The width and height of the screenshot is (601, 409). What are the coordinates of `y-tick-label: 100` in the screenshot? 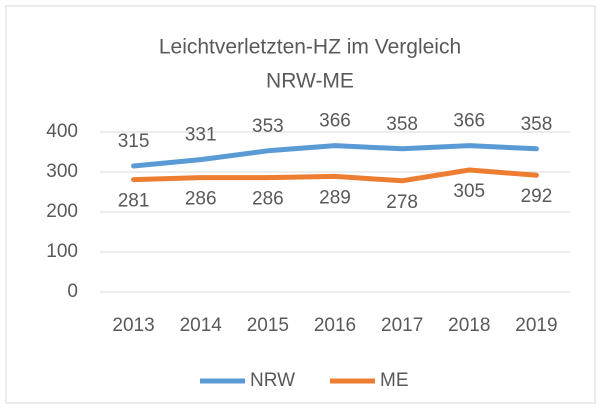 It's located at (62, 251).